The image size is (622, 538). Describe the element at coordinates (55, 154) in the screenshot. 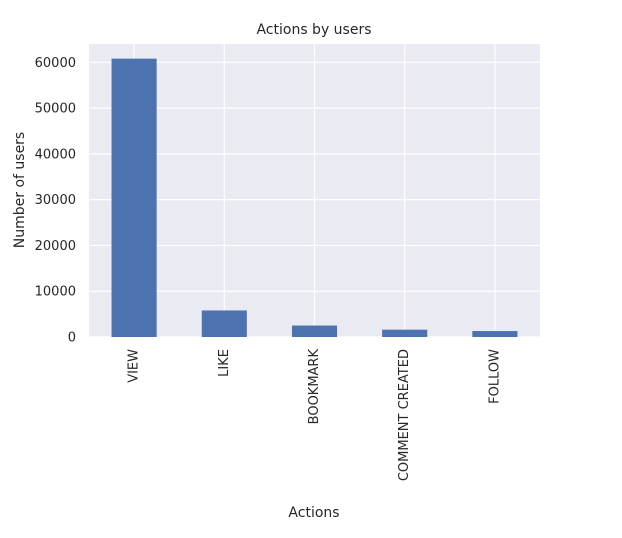

I see `y-tick-label: 40000` at that location.